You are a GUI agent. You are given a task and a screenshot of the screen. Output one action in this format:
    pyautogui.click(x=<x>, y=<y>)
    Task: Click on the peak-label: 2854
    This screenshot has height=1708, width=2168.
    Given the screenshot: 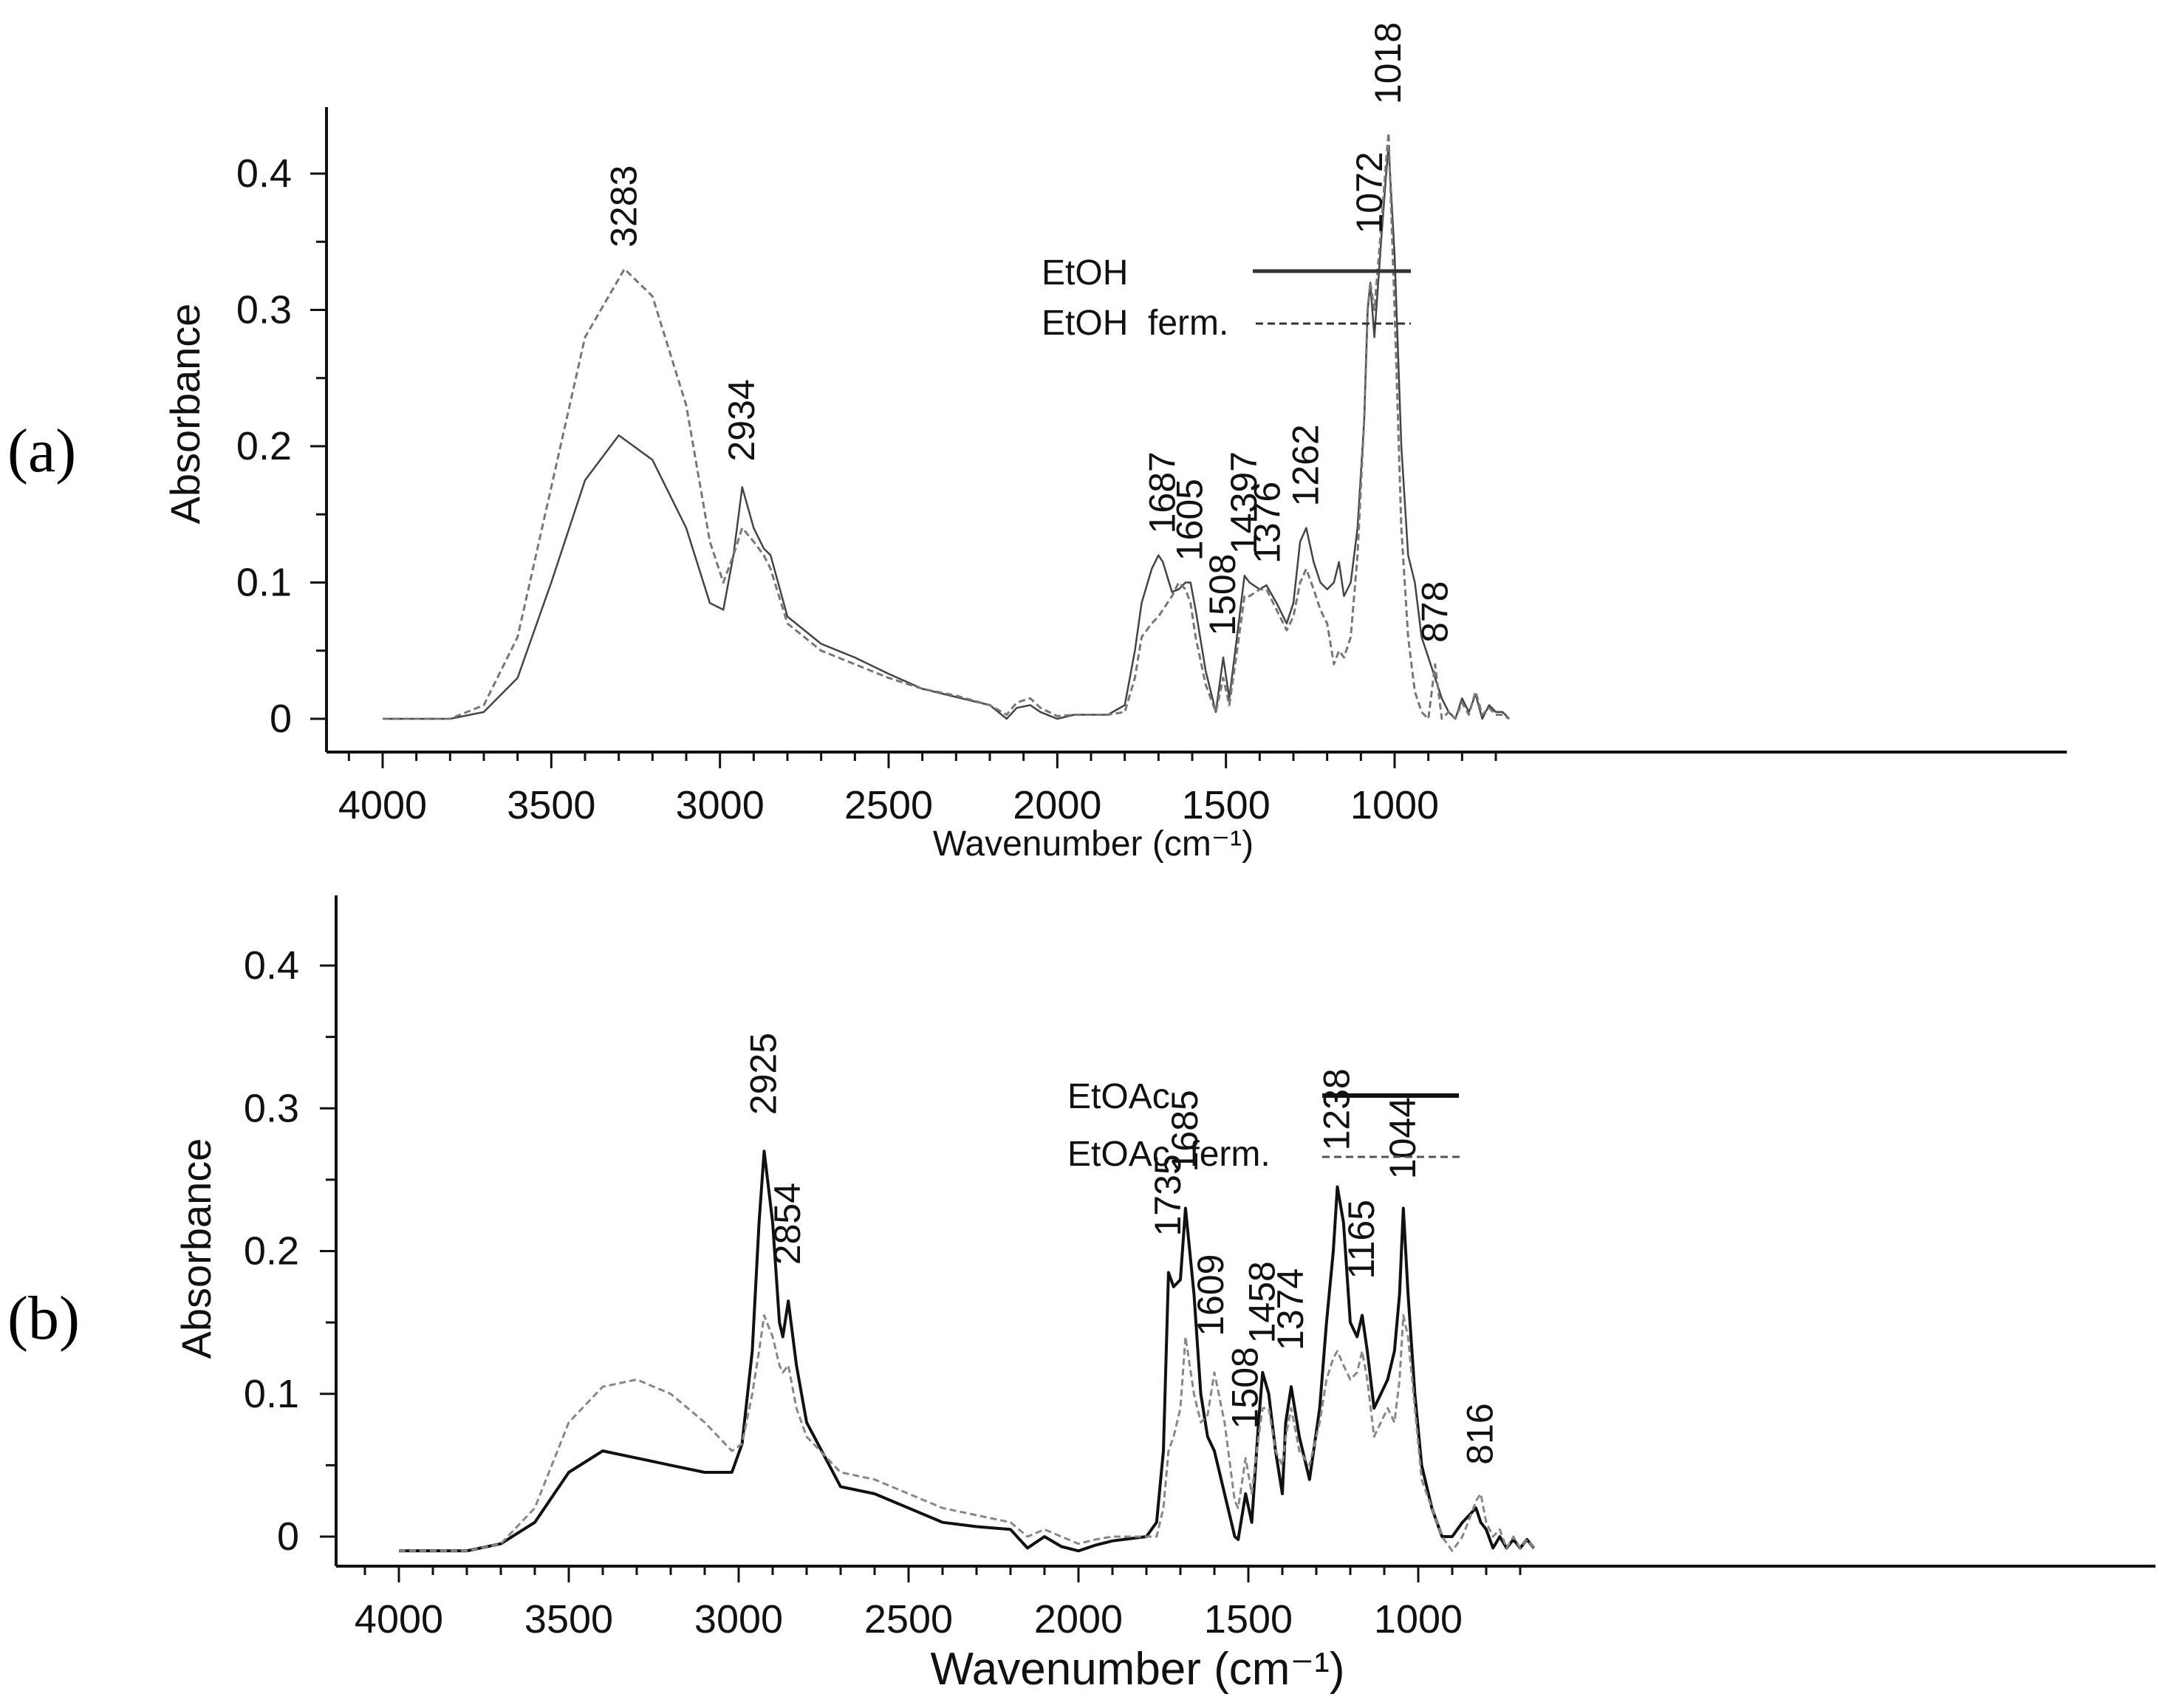 What is the action you would take?
    pyautogui.click(x=787, y=1224)
    